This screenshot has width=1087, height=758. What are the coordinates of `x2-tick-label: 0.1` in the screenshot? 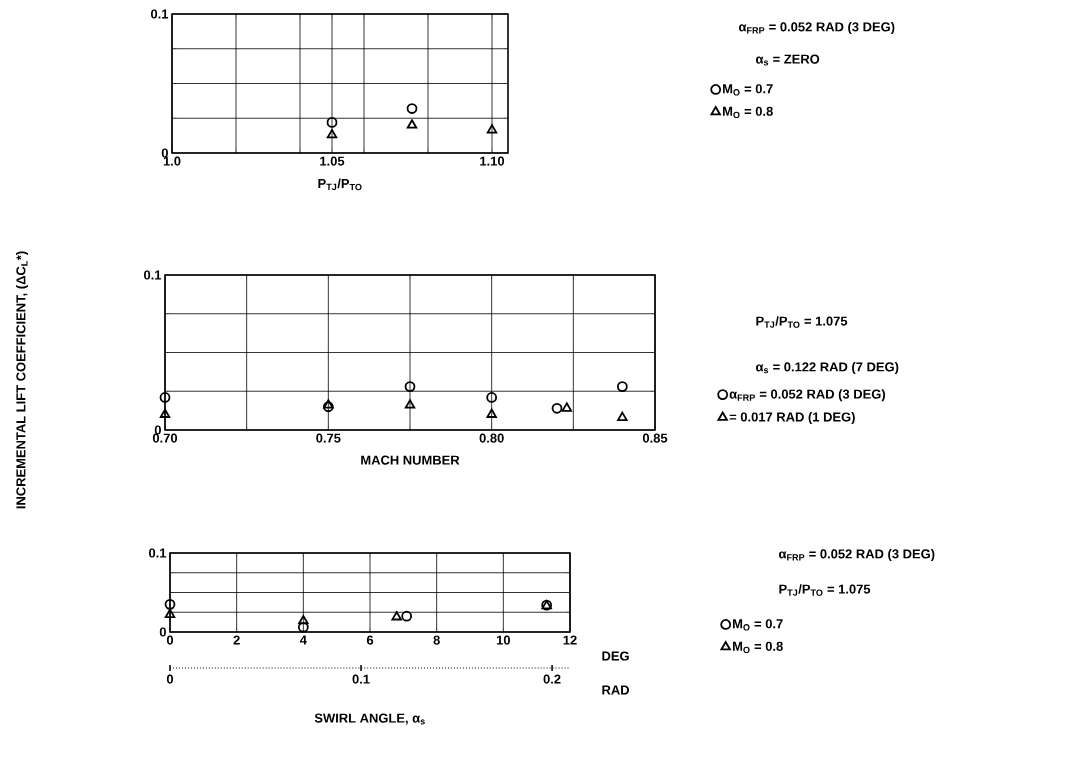 It's located at (361, 679).